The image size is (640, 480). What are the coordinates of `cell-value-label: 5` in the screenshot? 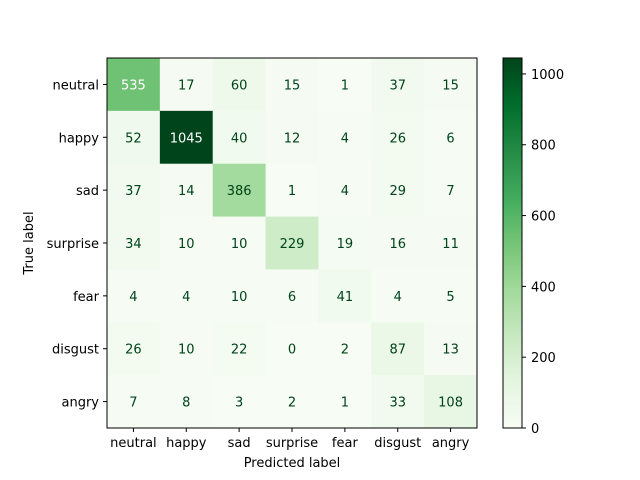 It's located at (450, 297).